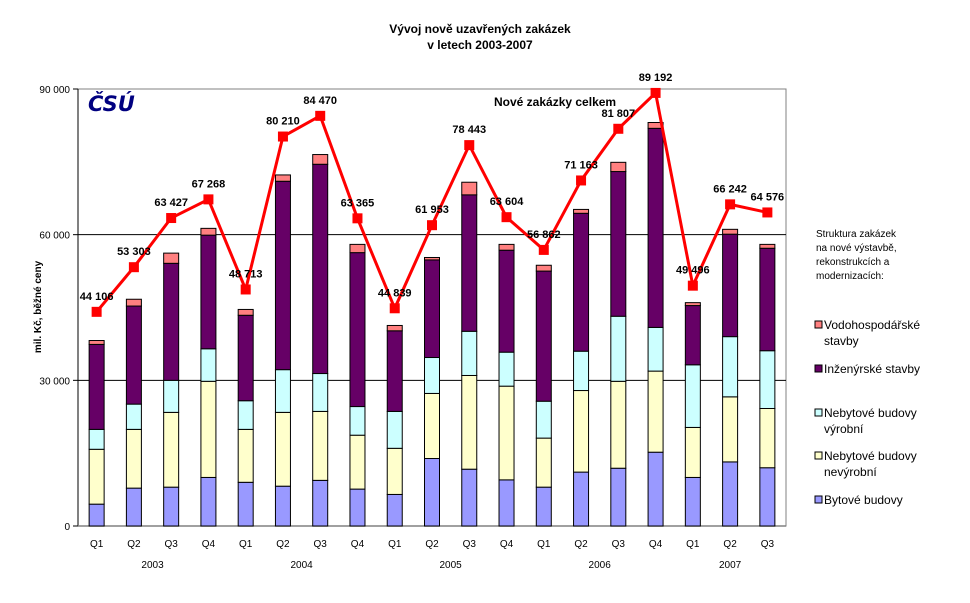 The height and width of the screenshot is (603, 970). Describe the element at coordinates (480, 29) in the screenshot. I see `chart-title-line-1: Vývoj nově uzavřených zakázek` at that location.